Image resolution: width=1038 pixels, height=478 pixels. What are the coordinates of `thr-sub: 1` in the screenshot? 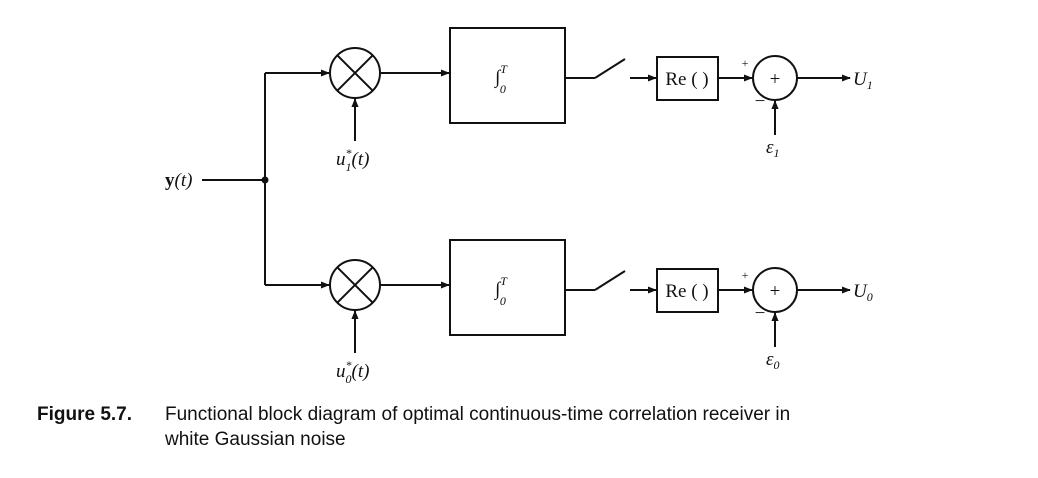 It's located at (777, 153).